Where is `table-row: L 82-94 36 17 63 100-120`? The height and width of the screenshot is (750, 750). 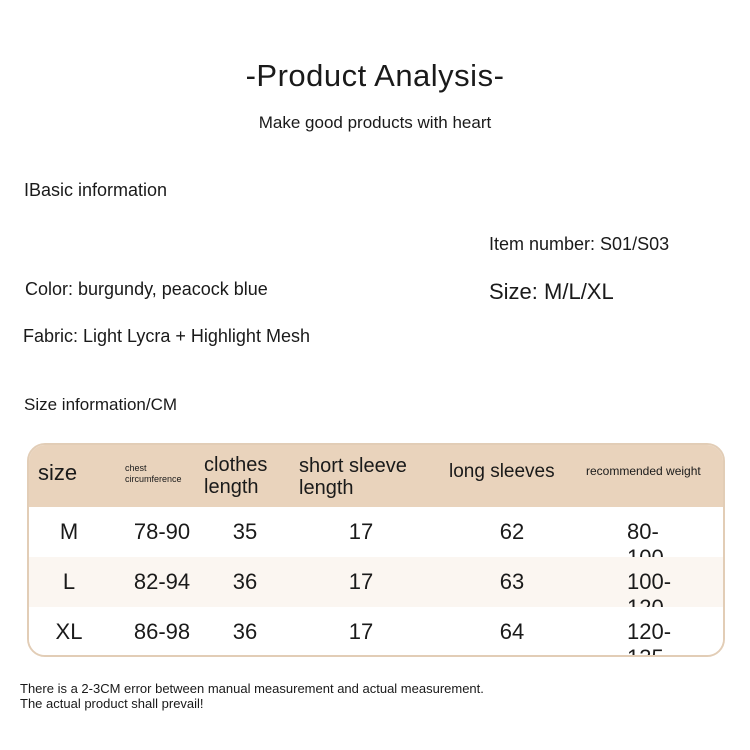
table-row: L 82-94 36 17 63 100-120 is located at coordinates (376, 588).